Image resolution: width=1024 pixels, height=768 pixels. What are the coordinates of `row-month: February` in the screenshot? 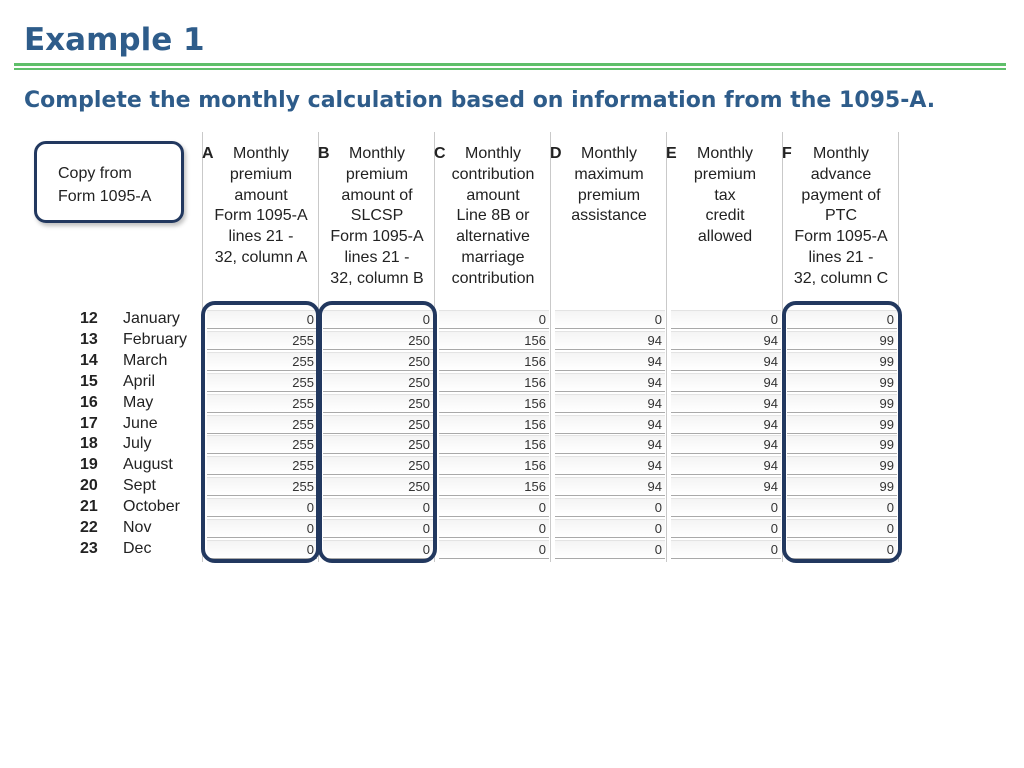 It's located at (155, 339).